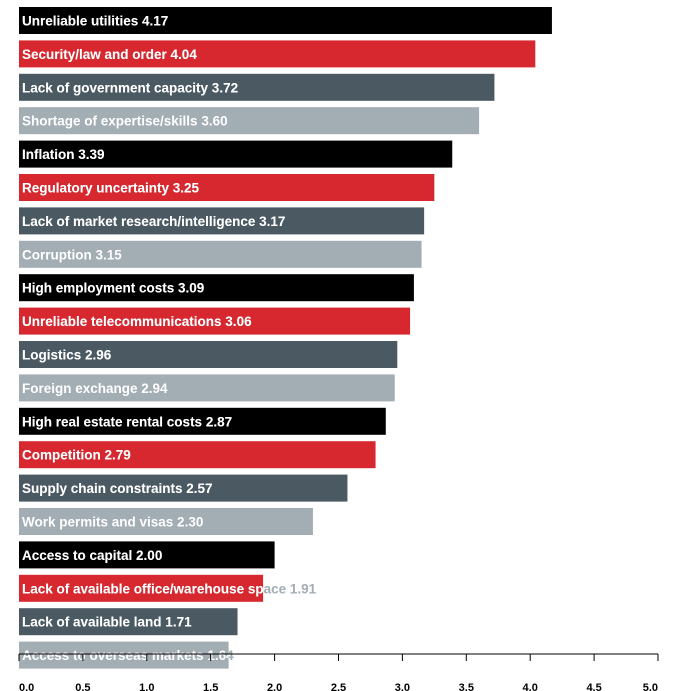 This screenshot has width=678, height=691. I want to click on bar-label-text: Security/law and order 4.04, so click(109, 54).